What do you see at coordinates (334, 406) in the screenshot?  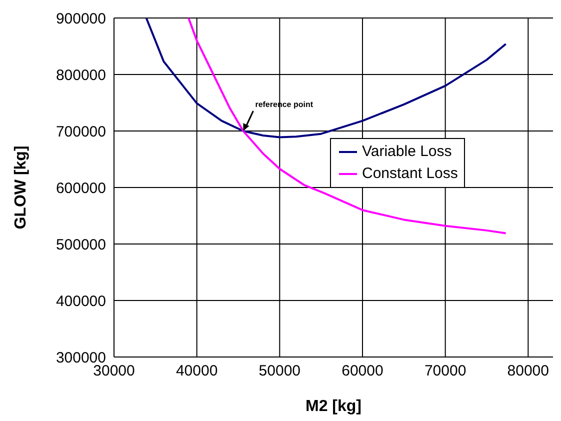 I see `x-axis-title: M2 [kg]` at bounding box center [334, 406].